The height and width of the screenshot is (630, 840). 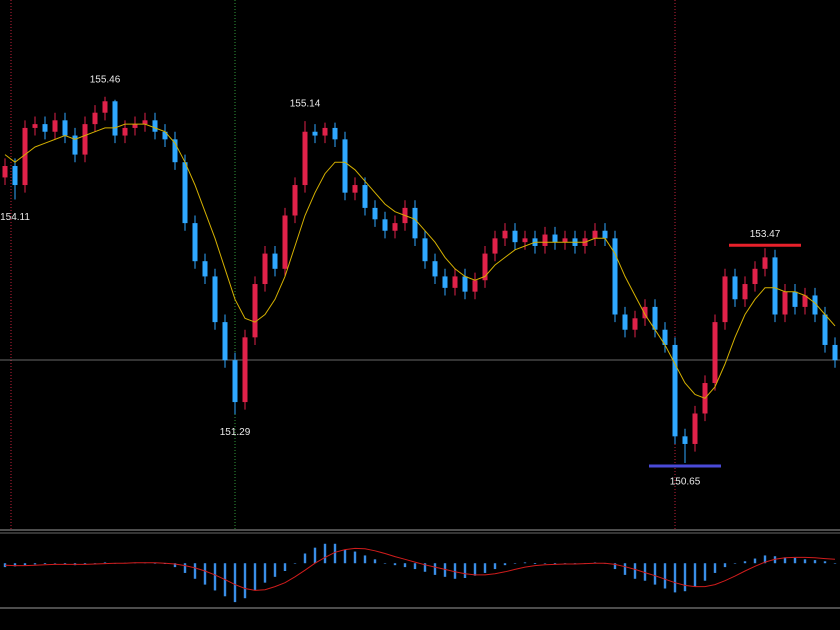 I want to click on price-label: 150.65, so click(x=685, y=482).